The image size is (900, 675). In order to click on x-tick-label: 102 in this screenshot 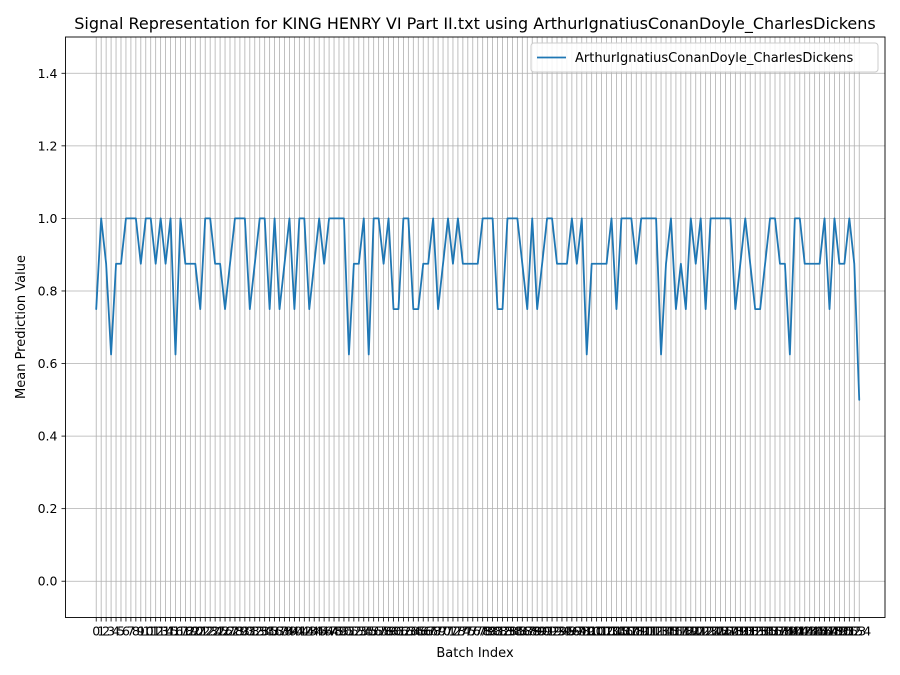, I will do `click(602, 631)`.